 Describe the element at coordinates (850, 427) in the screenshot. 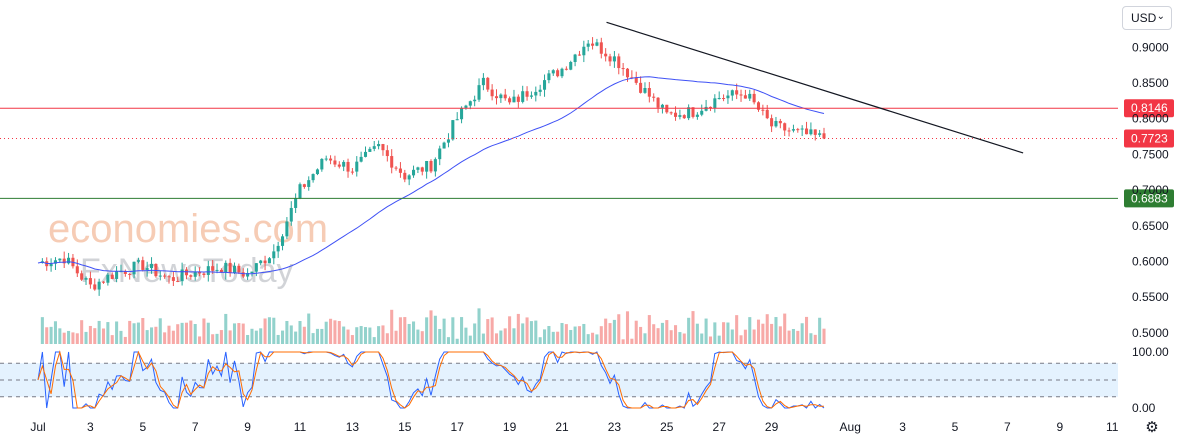

I see `time-tick-label: Aug` at that location.